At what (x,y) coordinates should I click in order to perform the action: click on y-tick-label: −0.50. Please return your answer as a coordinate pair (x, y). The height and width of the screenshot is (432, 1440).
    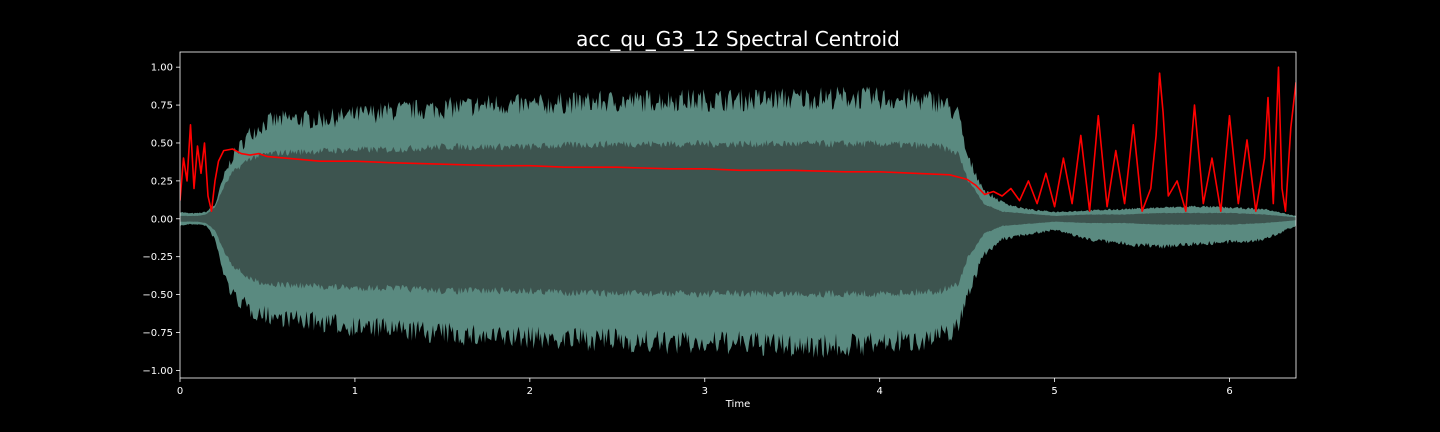
    Looking at the image, I should click on (157, 295).